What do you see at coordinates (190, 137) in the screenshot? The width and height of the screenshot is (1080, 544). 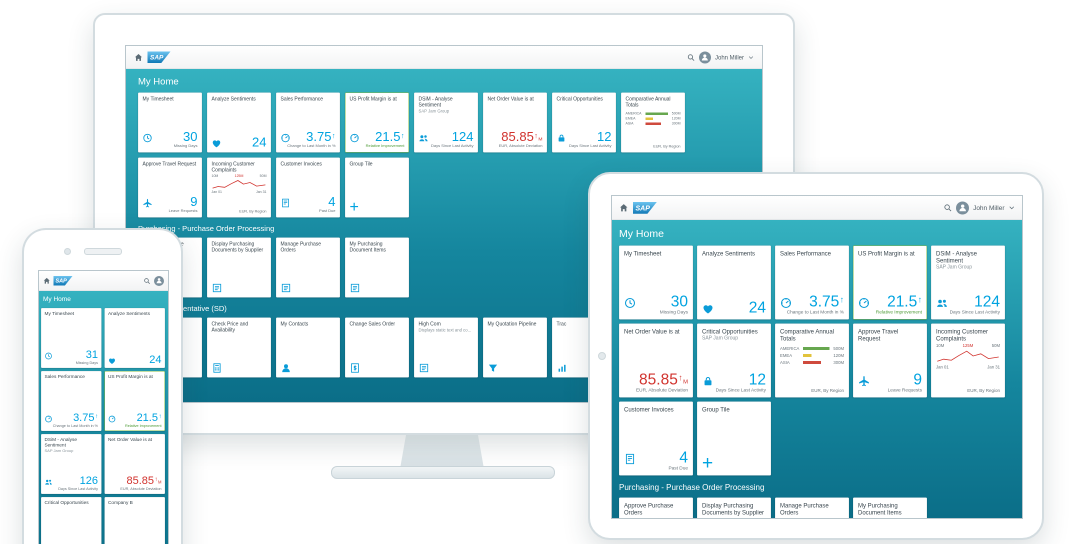 I see `tile-value: 30` at bounding box center [190, 137].